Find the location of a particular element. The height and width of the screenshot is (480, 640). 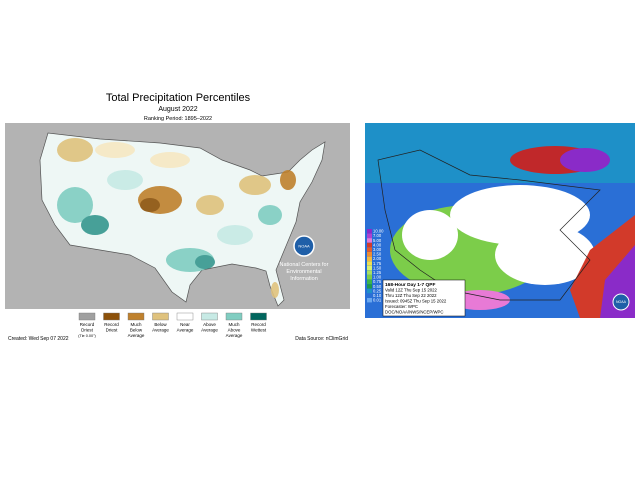

scale-label: 0.01 is located at coordinates (377, 300).